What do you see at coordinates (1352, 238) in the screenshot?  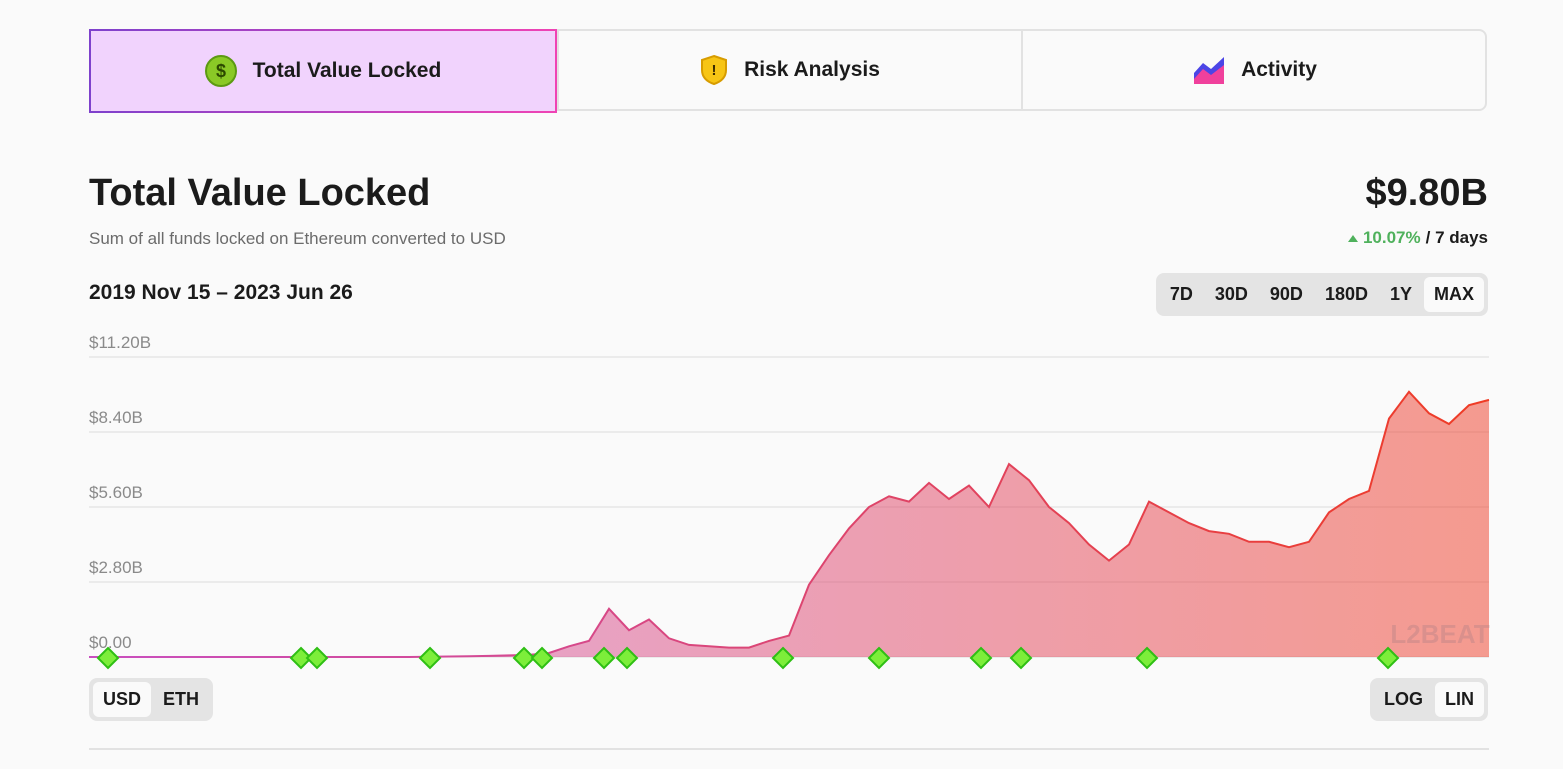 I see `up-arrow` at bounding box center [1352, 238].